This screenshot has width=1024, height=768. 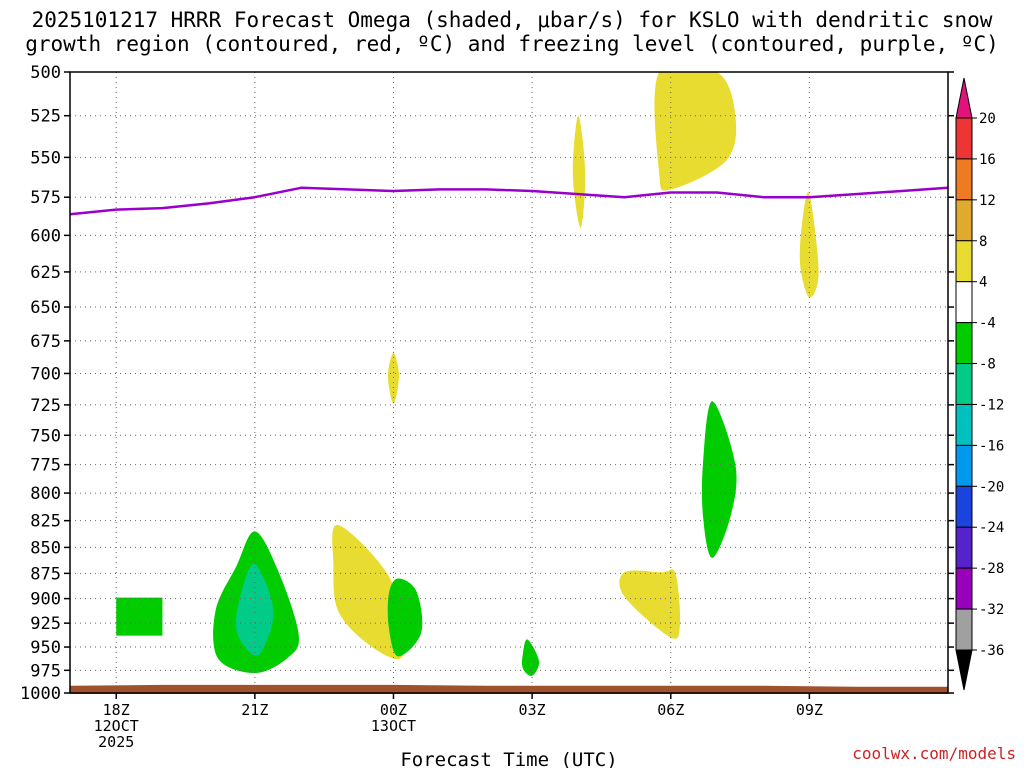 I want to click on y-tick-label: 650, so click(x=45, y=308).